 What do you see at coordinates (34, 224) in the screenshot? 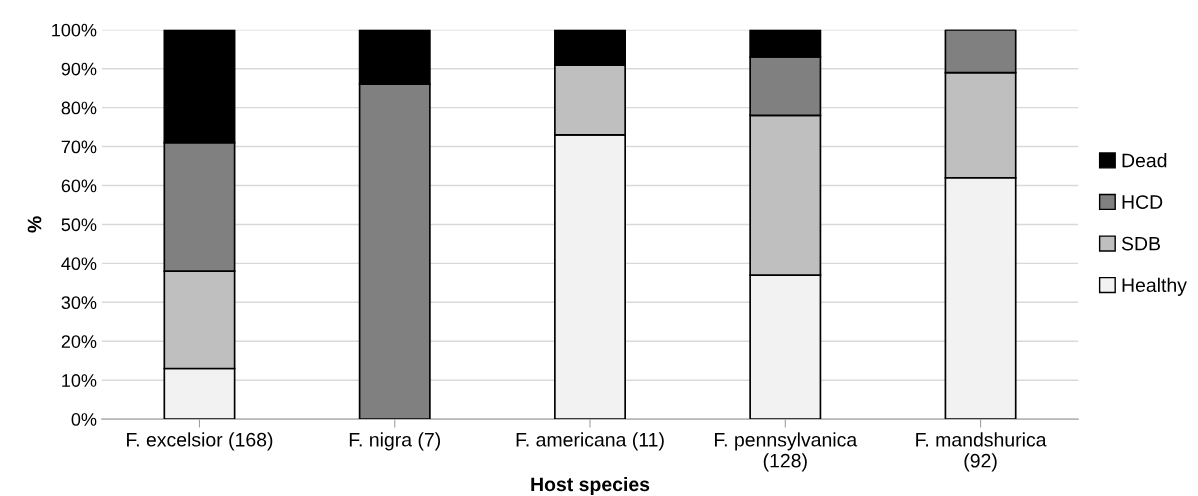
I see `y-axis-title: %` at bounding box center [34, 224].